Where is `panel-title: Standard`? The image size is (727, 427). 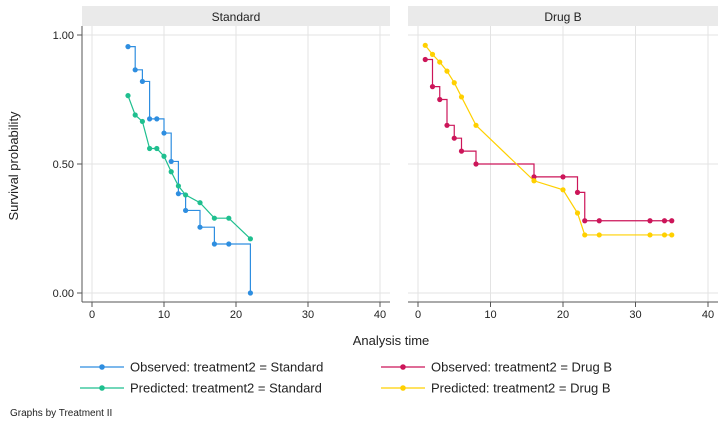
panel-title: Standard is located at coordinates (236, 17).